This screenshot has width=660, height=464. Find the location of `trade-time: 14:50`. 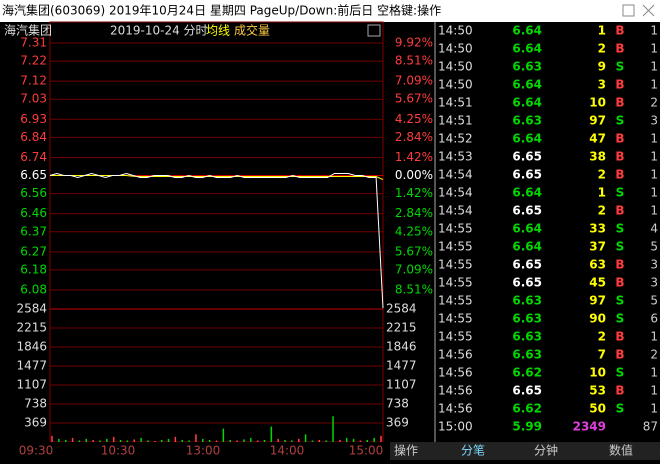

trade-time: 14:50 is located at coordinates (455, 85).